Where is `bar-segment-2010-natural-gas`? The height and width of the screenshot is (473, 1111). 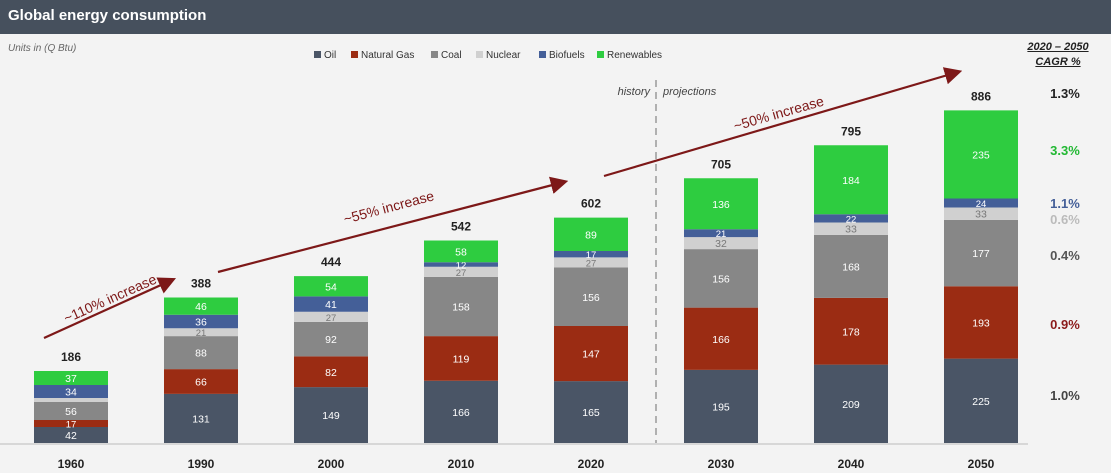
bar-segment-2010-natural-gas is located at coordinates (461, 358).